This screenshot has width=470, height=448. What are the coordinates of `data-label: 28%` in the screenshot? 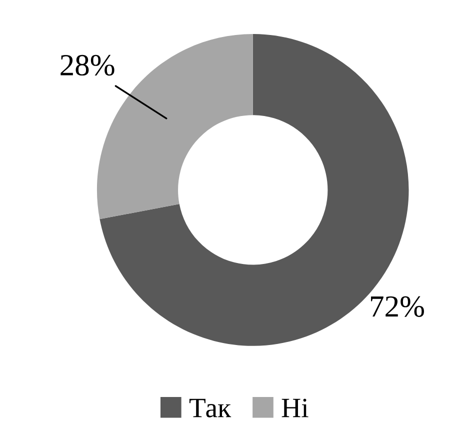 It's located at (87, 65).